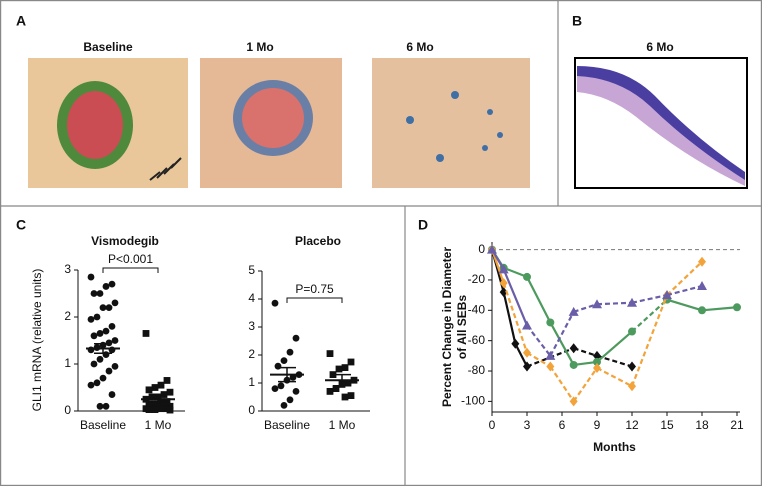  Describe the element at coordinates (702, 425) in the screenshot. I see `x-tick-label: 18` at that location.